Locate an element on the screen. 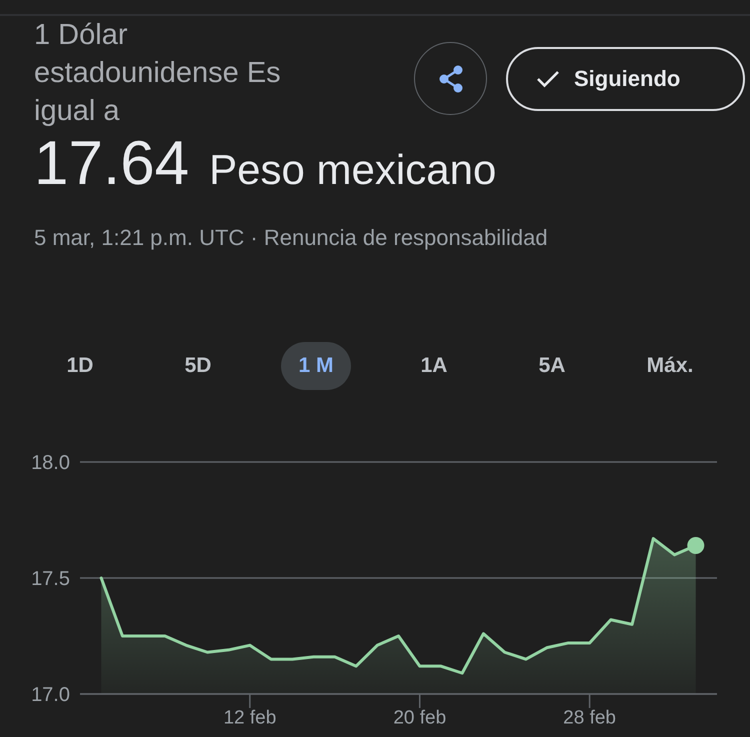 The height and width of the screenshot is (737, 750). pill-button: Siguiendo is located at coordinates (625, 79).